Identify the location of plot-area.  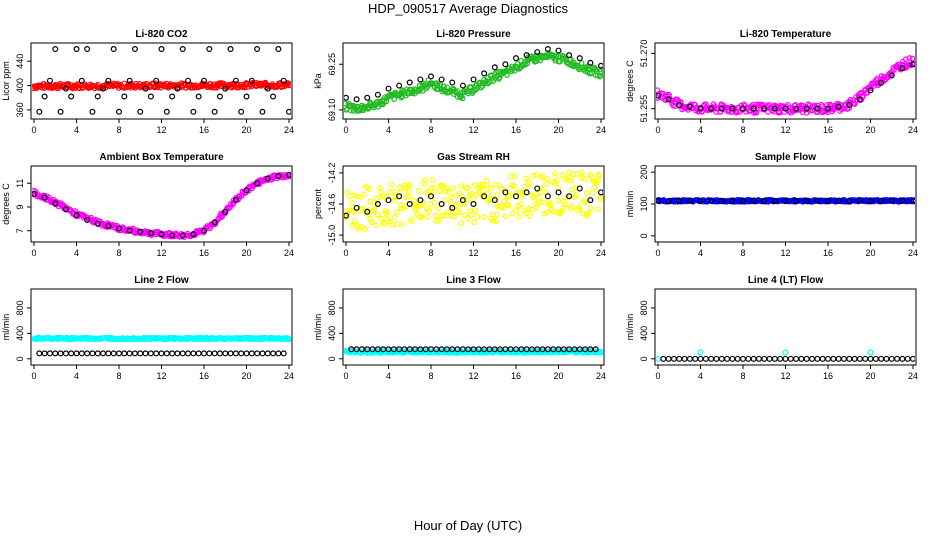
(473, 351).